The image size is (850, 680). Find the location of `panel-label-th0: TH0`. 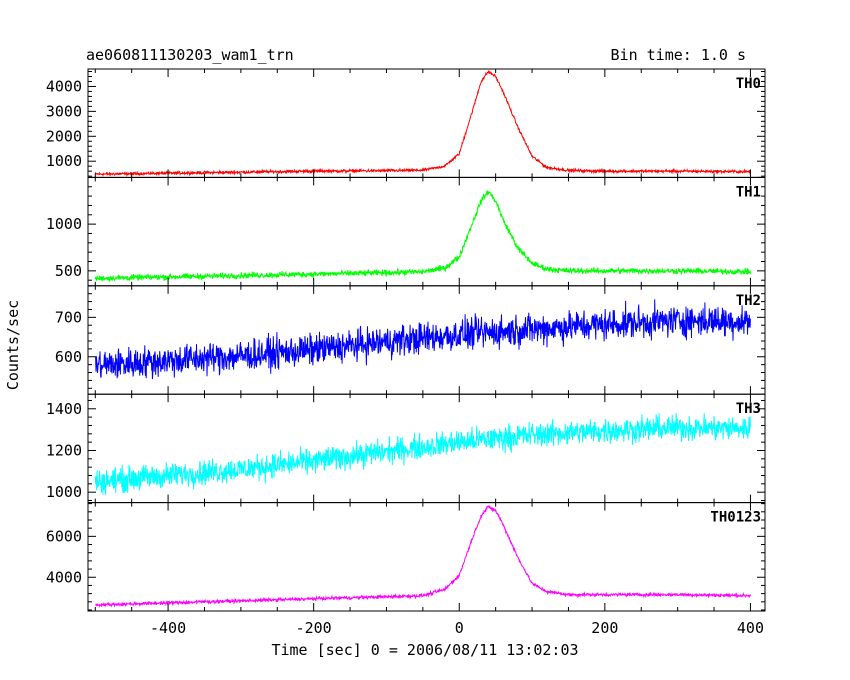

panel-label-th0: TH0 is located at coordinates (748, 84).